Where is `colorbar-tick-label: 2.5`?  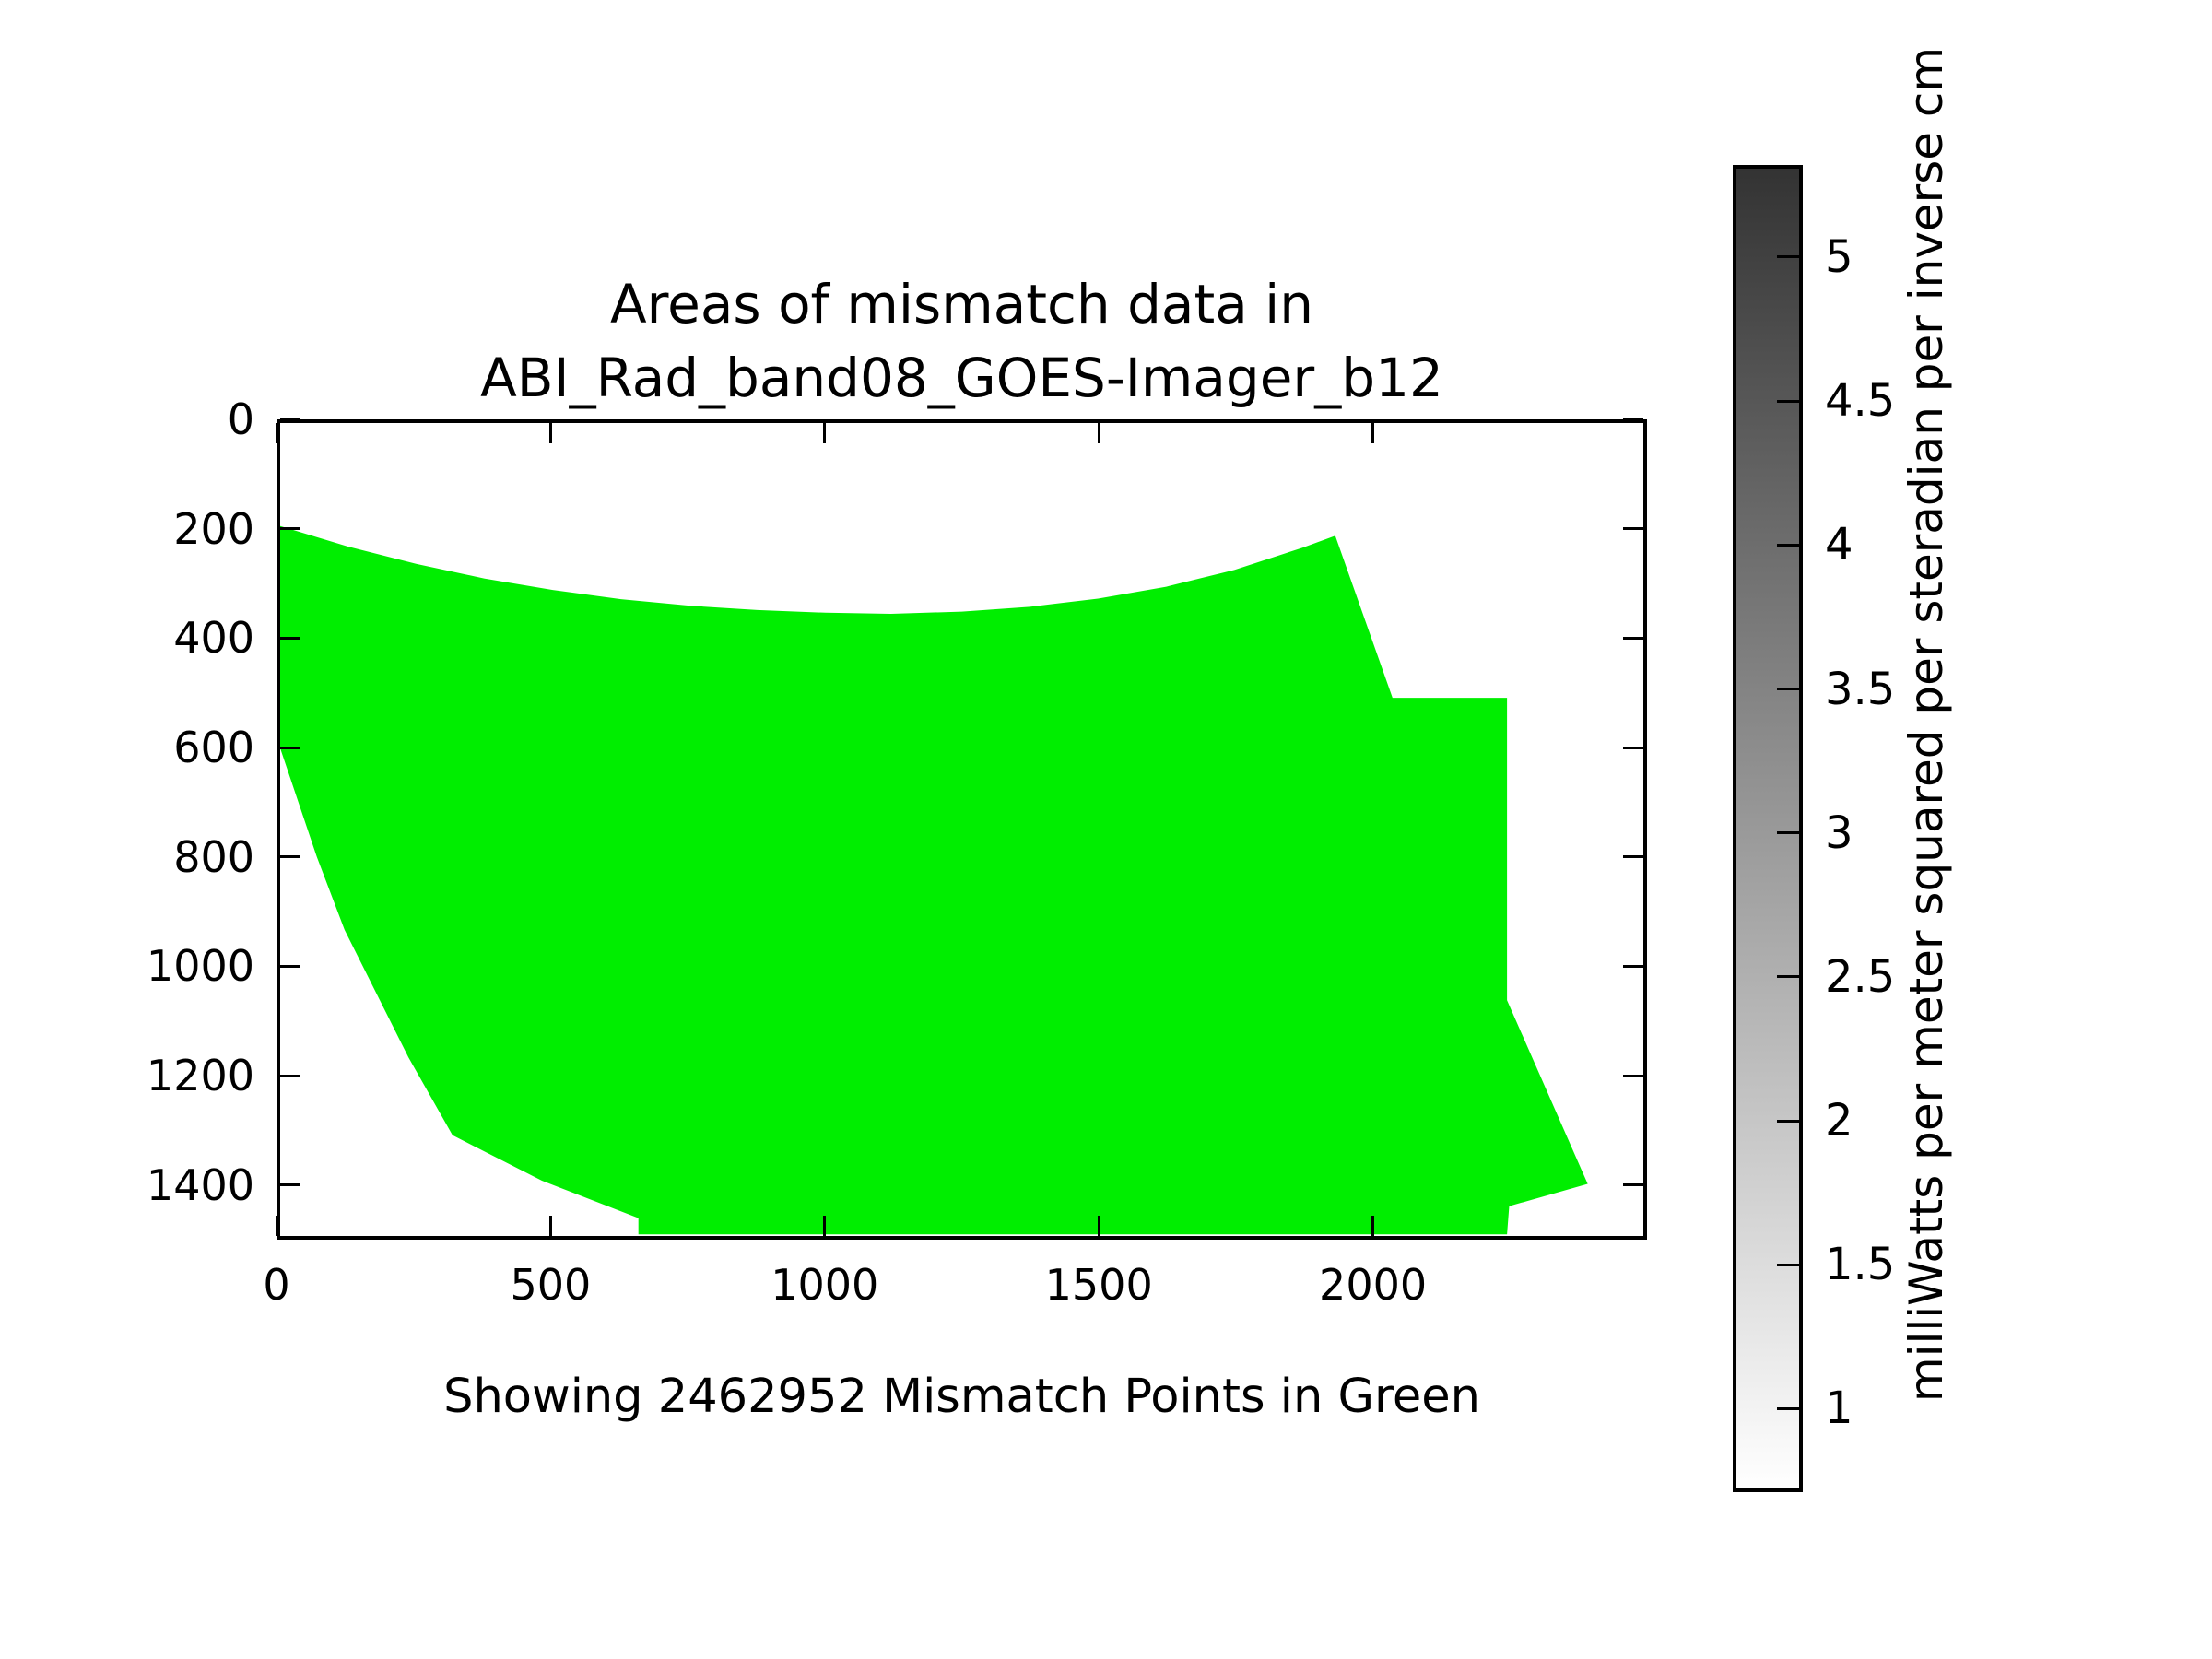
colorbar-tick-label: 2.5 is located at coordinates (1860, 976).